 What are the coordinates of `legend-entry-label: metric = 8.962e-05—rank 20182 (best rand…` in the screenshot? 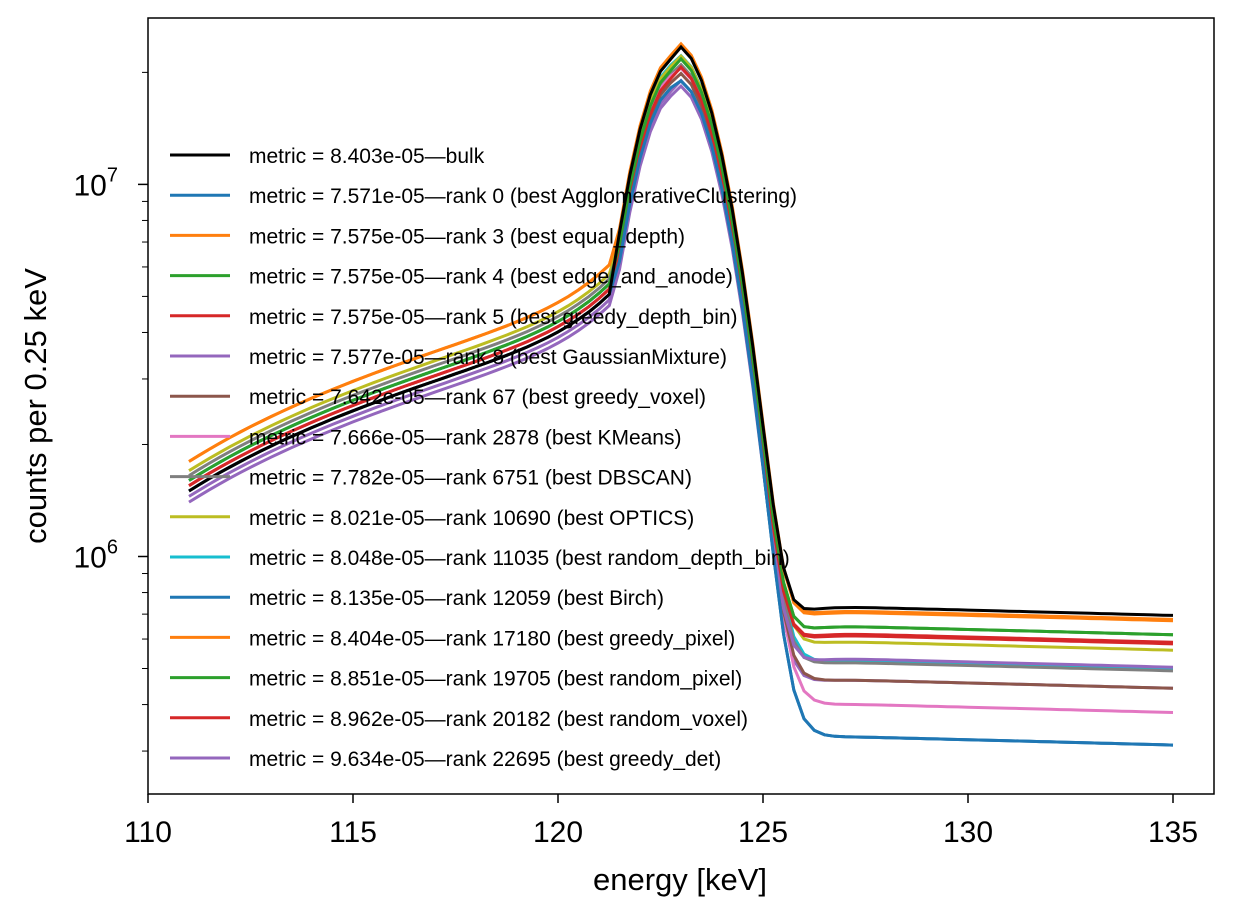 It's located at (498, 719).